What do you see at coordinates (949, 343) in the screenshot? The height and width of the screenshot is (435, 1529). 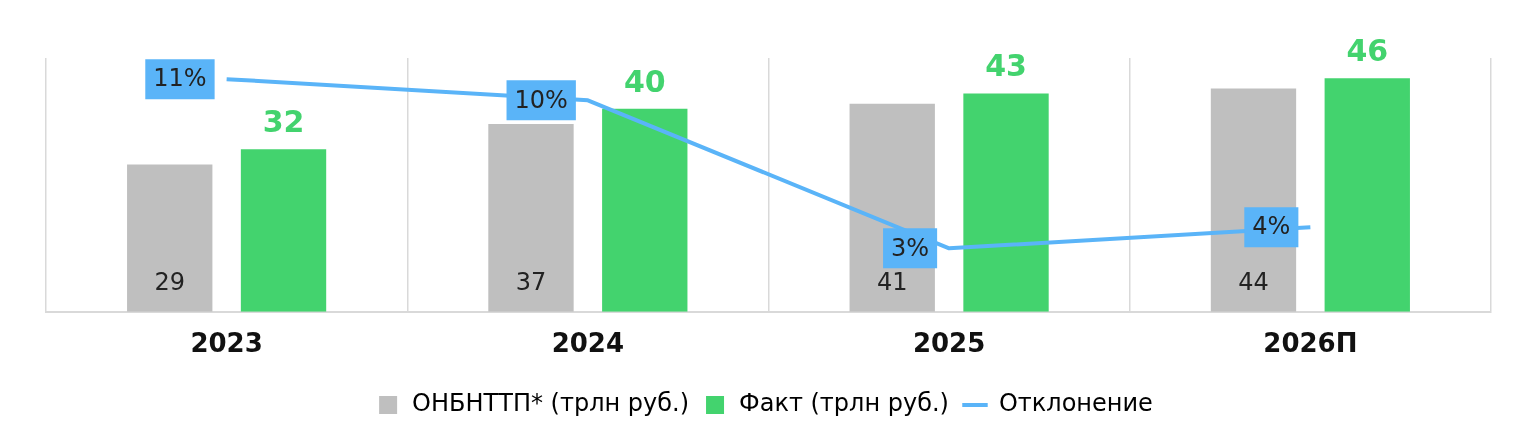 I see `x-tick-label: 2025` at bounding box center [949, 343].